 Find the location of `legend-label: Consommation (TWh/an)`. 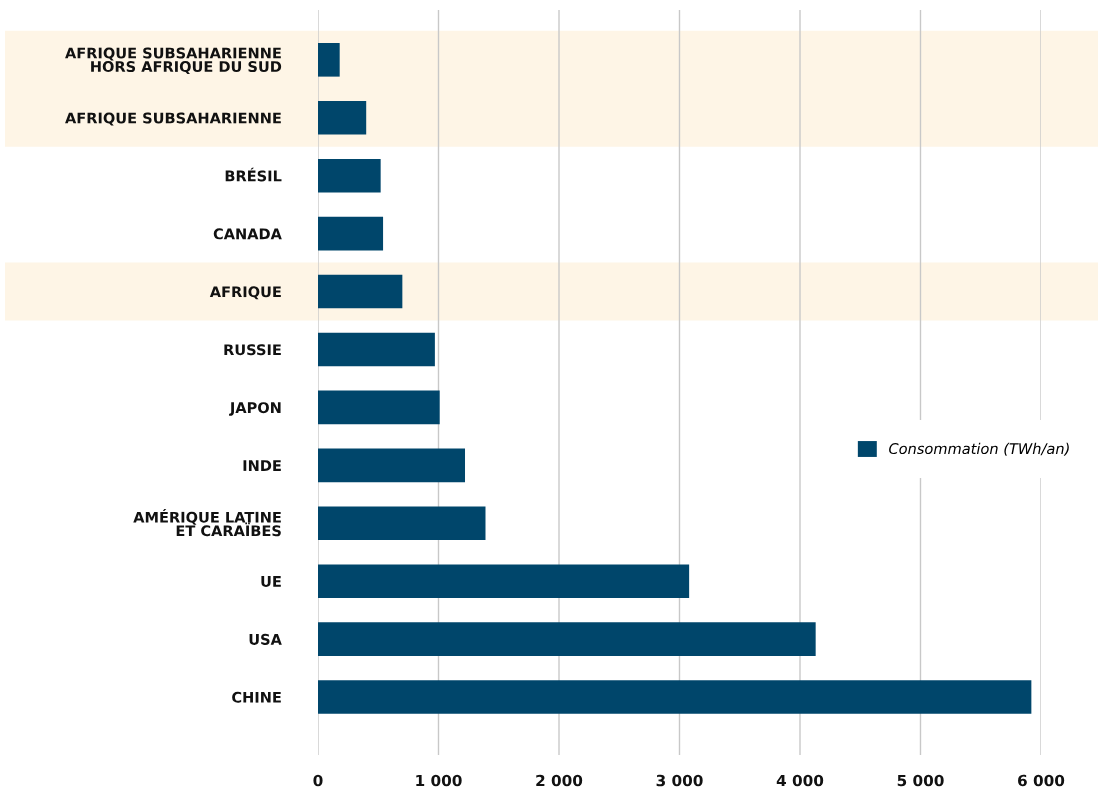

legend-label: Consommation (TWh/an) is located at coordinates (979, 449).